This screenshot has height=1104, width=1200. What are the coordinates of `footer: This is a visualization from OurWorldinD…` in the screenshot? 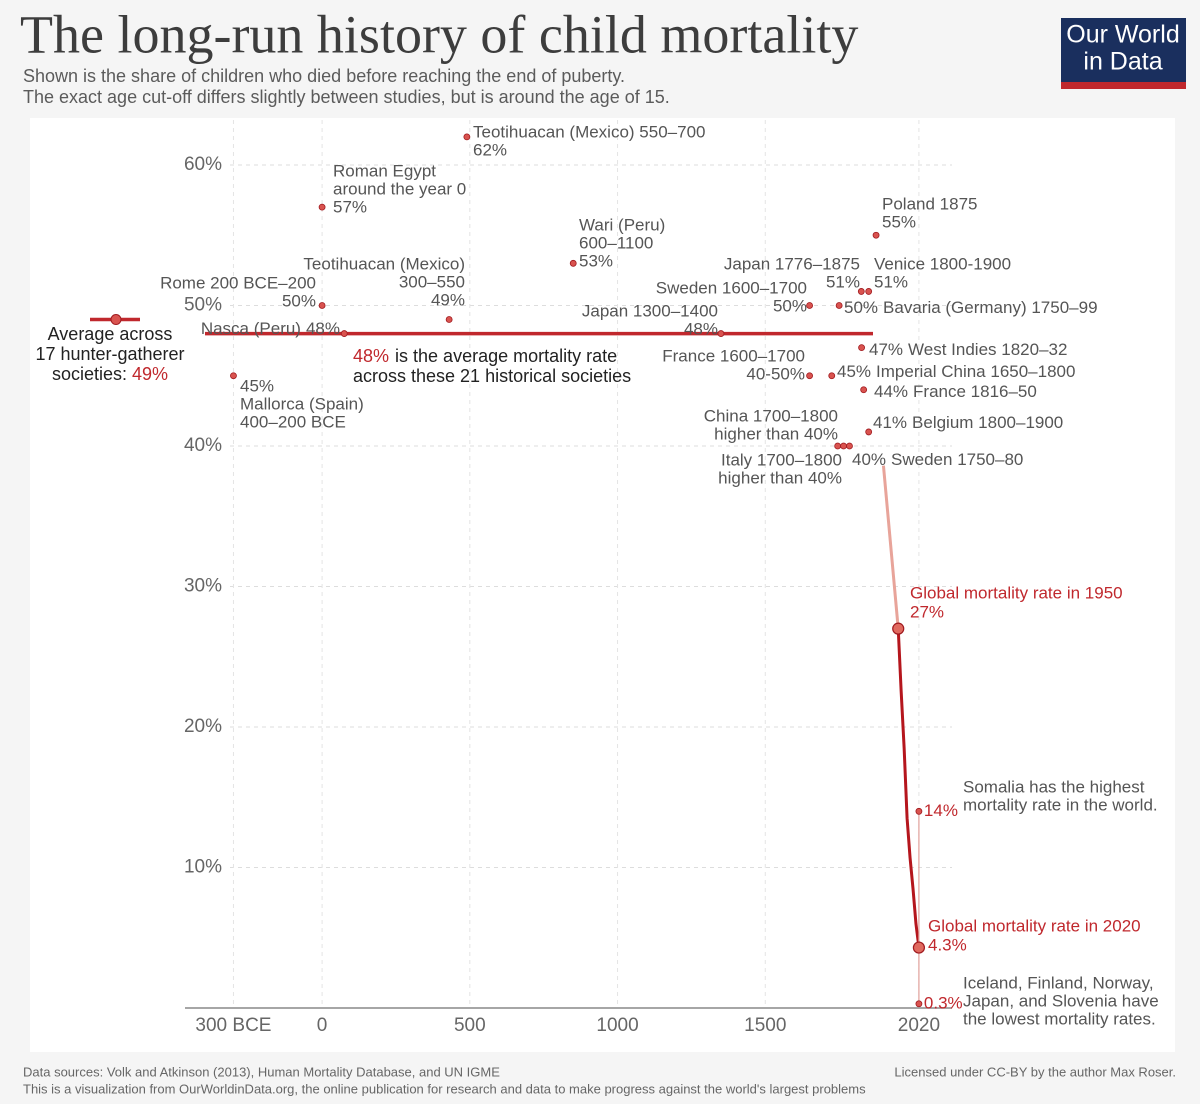 It's located at (444, 1088).